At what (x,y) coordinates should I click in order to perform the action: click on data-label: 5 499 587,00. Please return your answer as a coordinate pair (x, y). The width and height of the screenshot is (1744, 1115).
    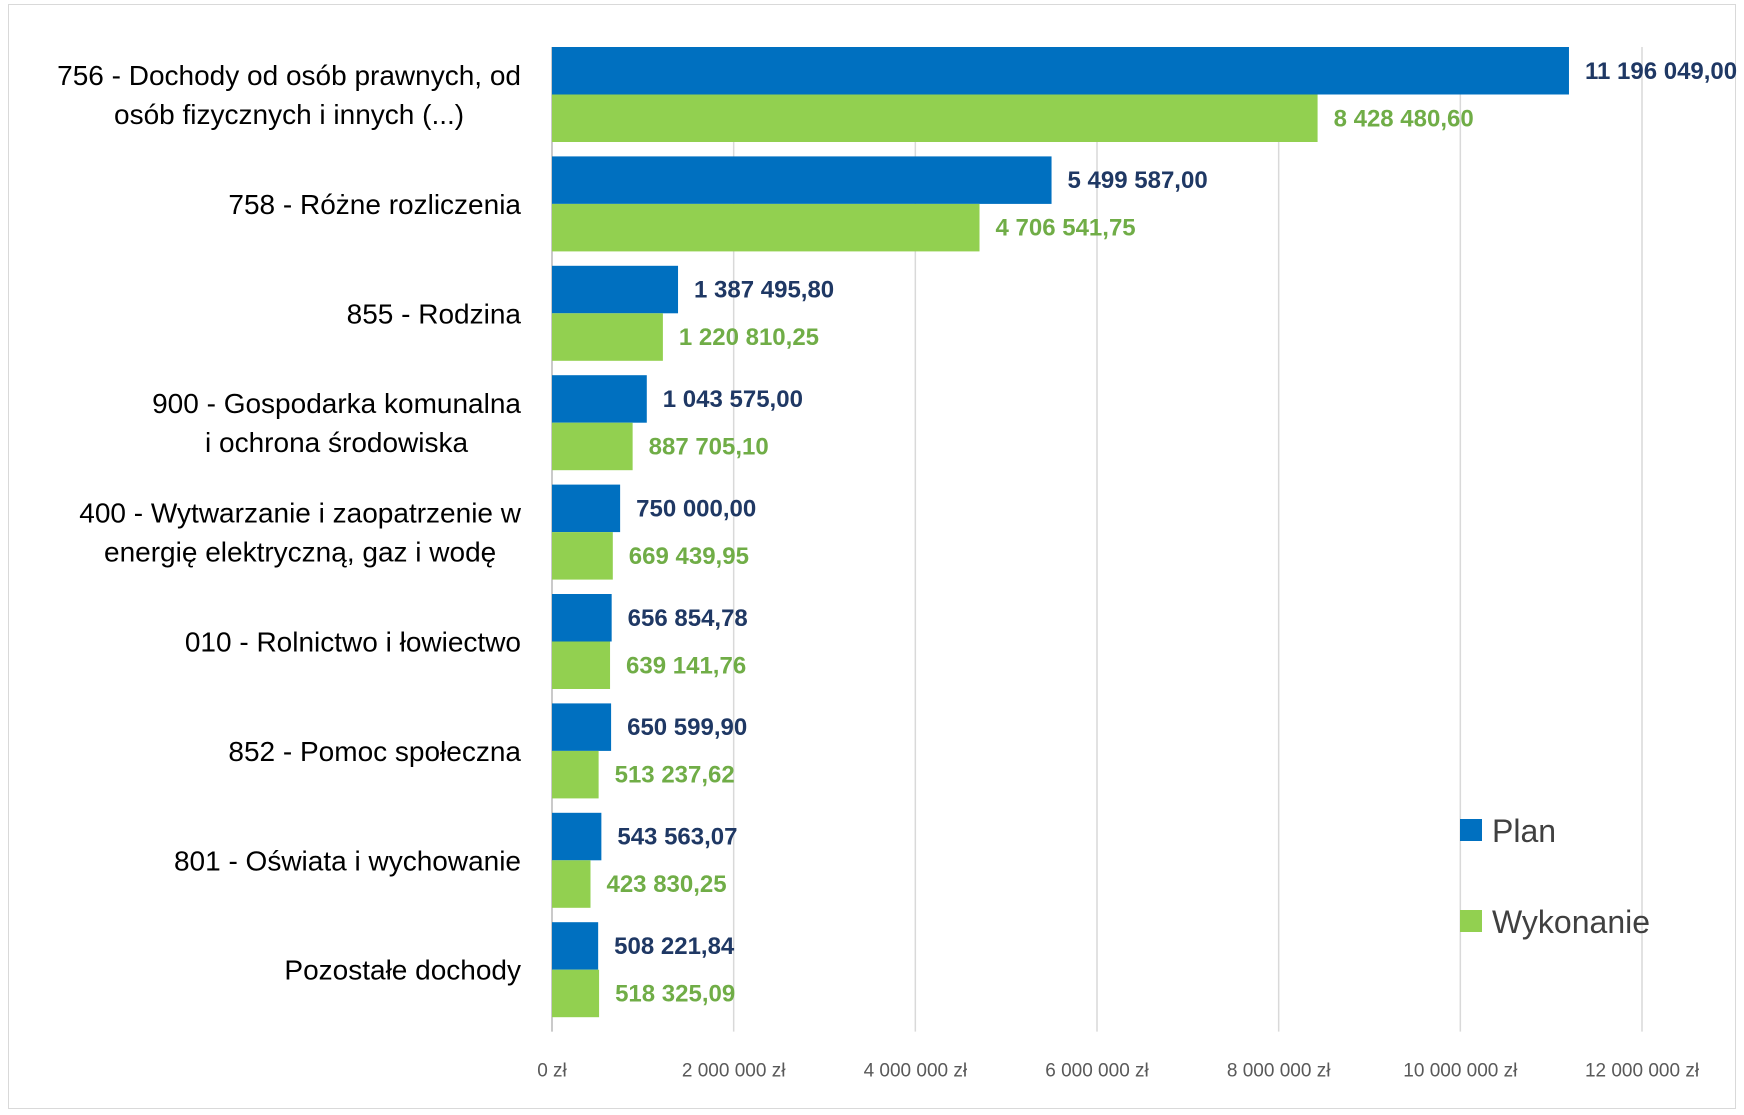
    Looking at the image, I should click on (1138, 180).